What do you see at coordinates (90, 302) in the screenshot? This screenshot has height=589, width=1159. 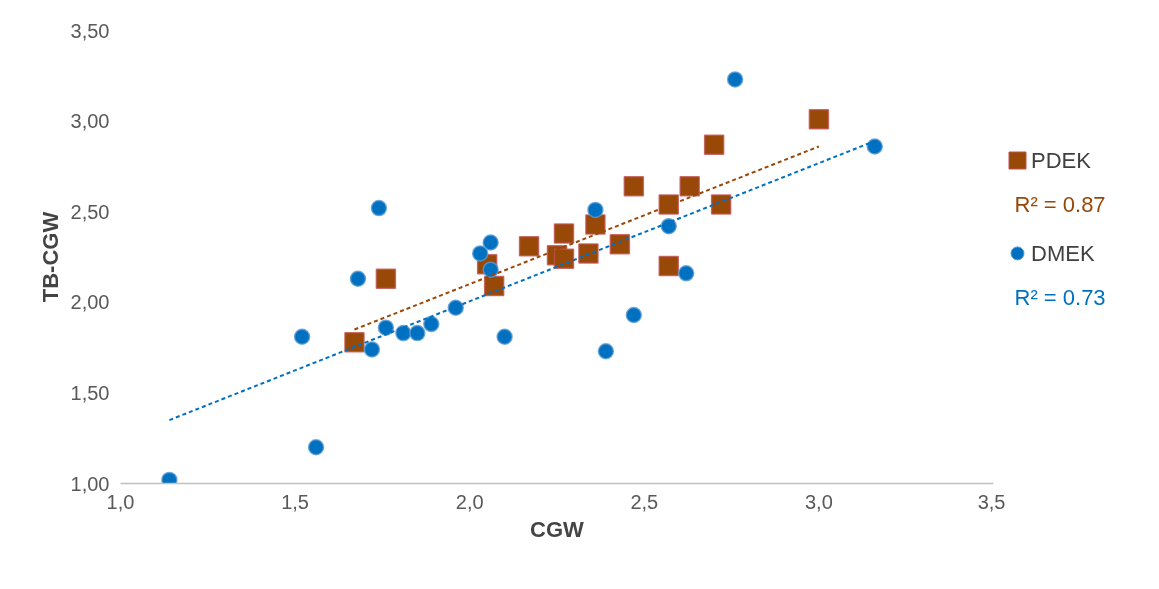 I see `y-tick-label: 2,00` at bounding box center [90, 302].